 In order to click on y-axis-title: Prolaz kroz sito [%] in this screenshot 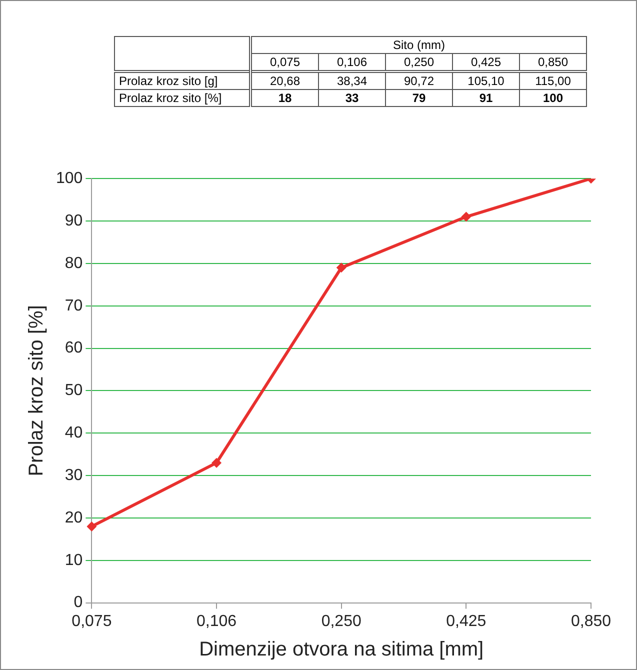, I will do `click(37, 390)`.